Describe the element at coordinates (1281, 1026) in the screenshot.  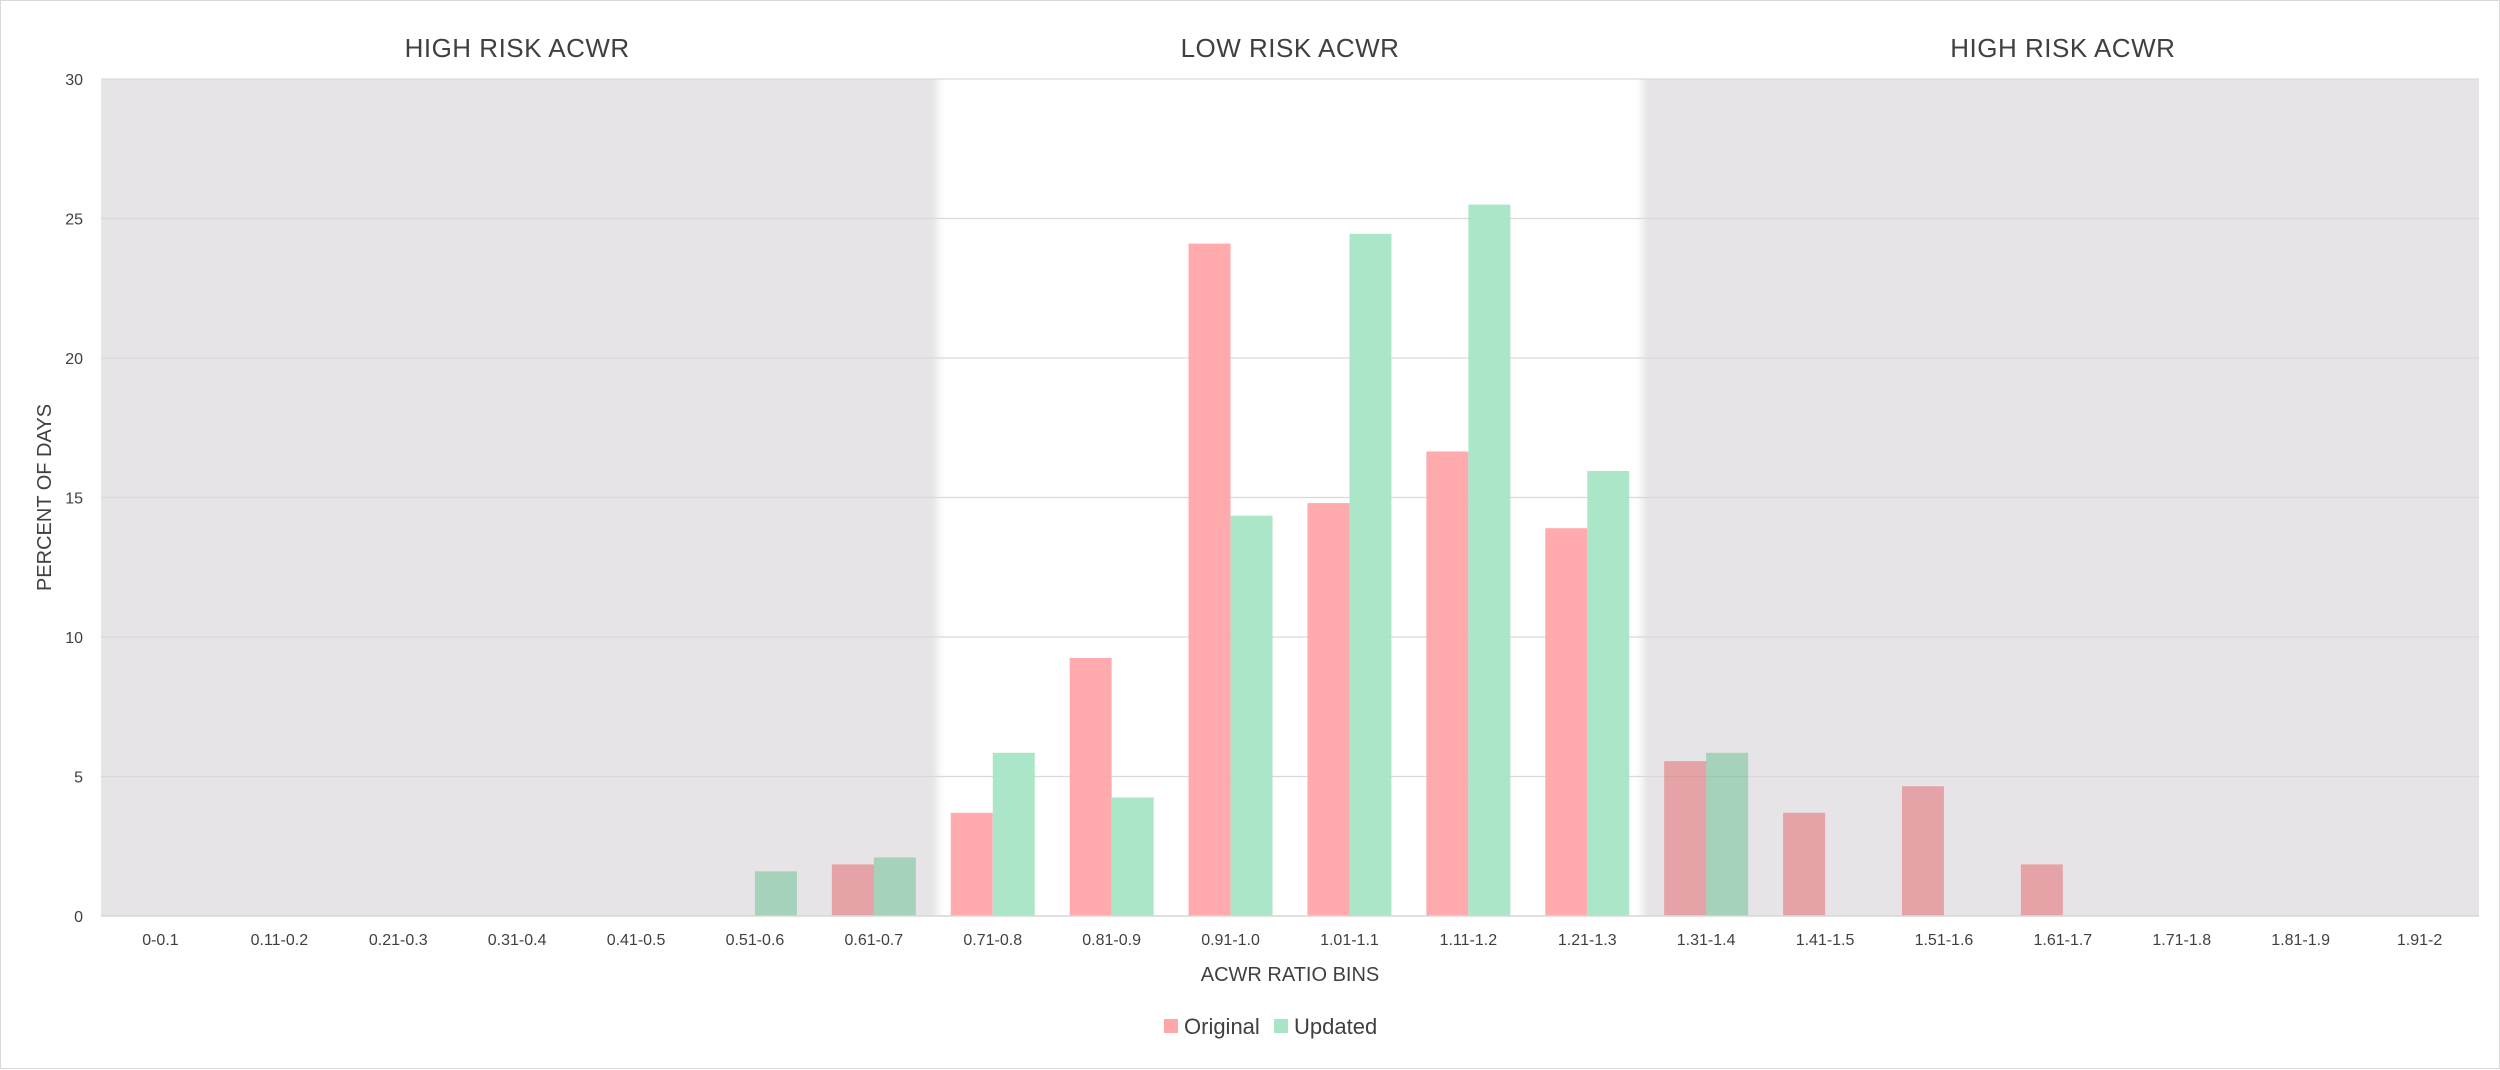
I see `legend-swatch-updated` at that location.